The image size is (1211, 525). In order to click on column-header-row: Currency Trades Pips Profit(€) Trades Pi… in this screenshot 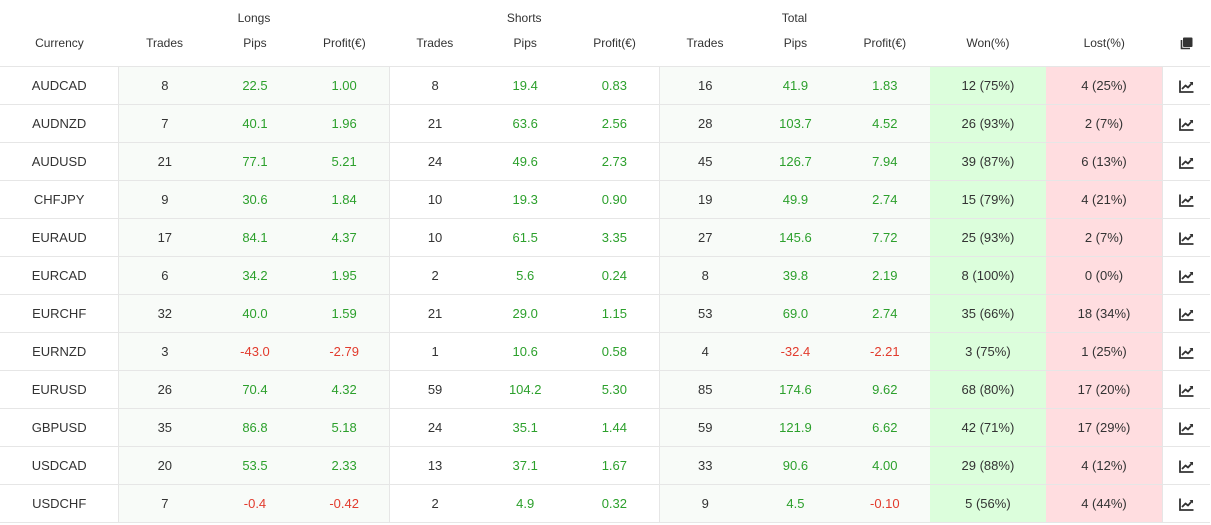, I will do `click(605, 51)`.